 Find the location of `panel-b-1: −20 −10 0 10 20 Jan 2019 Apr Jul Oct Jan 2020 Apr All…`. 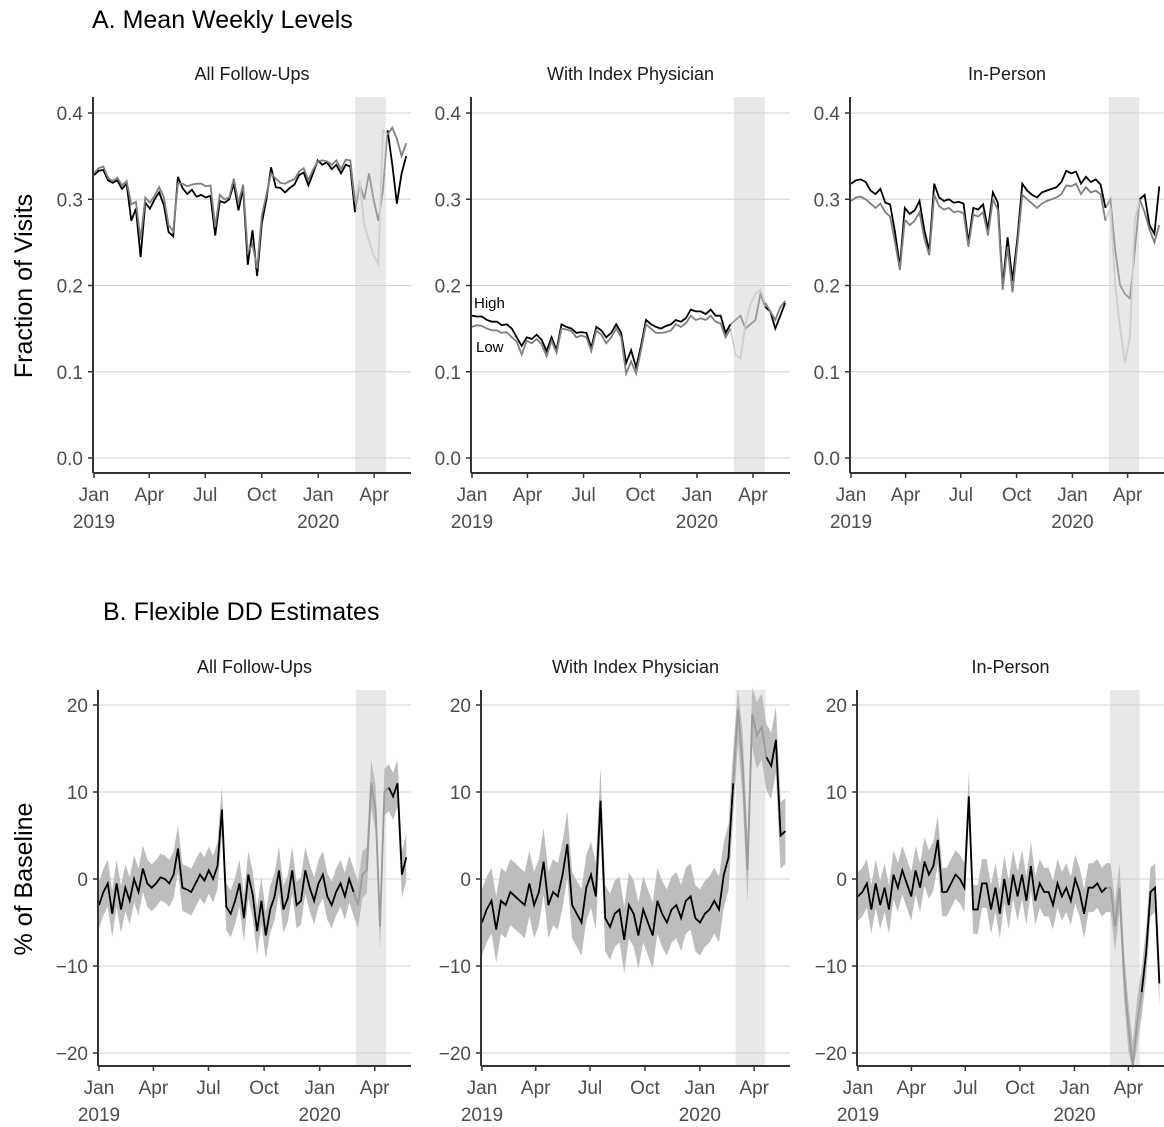

panel-b-1: −20 −10 0 10 20 Jan 2019 Apr Jul Oct Jan 2020 Apr All… is located at coordinates (233, 891).